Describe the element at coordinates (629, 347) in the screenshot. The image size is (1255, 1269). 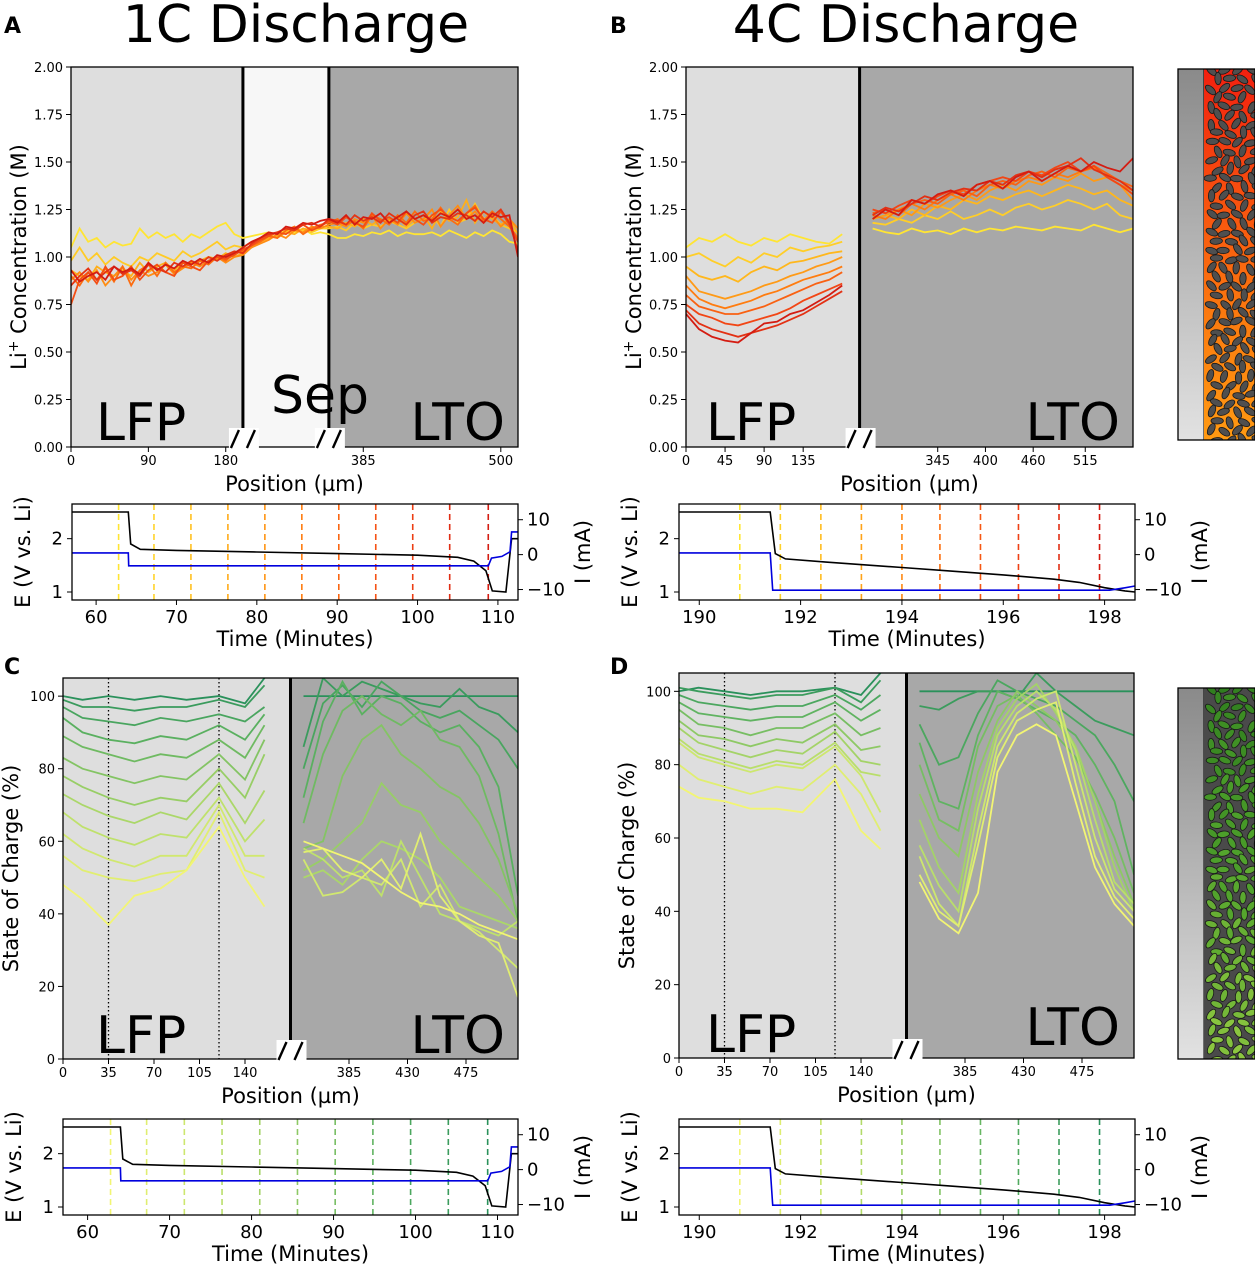
I see `y-axis-label-sup: +` at that location.